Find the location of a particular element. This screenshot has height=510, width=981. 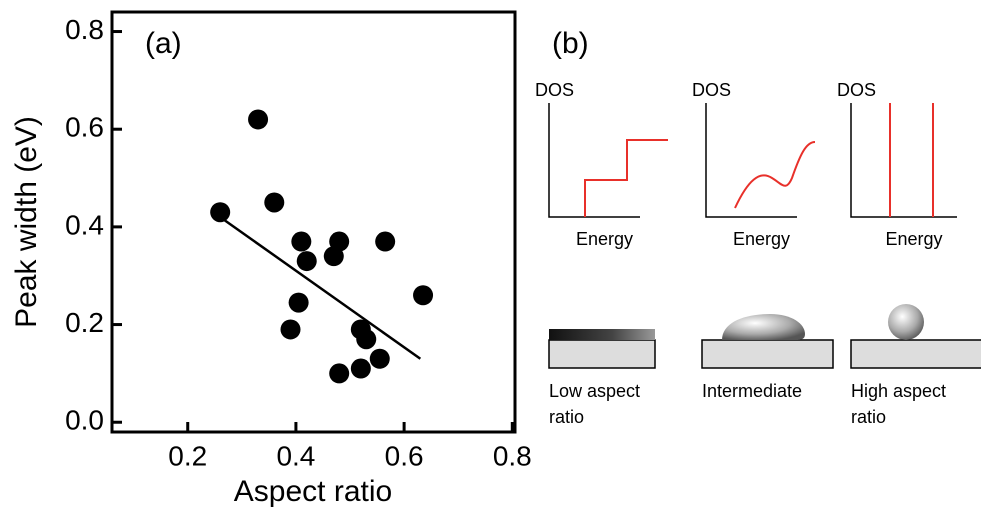

x-tick-label: 0.4 is located at coordinates (295, 455).